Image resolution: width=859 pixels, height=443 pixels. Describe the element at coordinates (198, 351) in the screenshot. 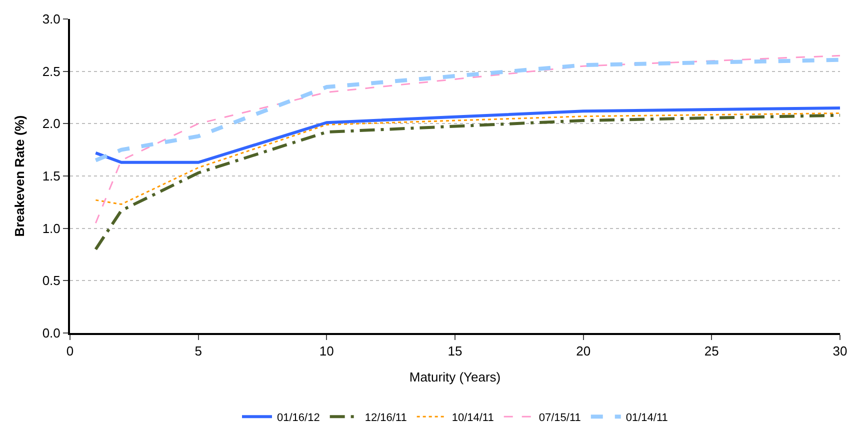

I see `x-tick-label: 5` at that location.